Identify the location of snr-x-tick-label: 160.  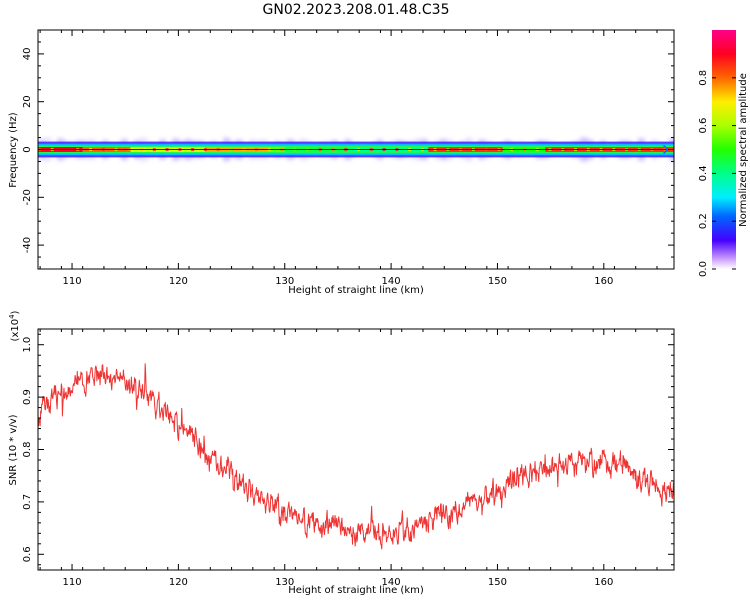
(603, 582).